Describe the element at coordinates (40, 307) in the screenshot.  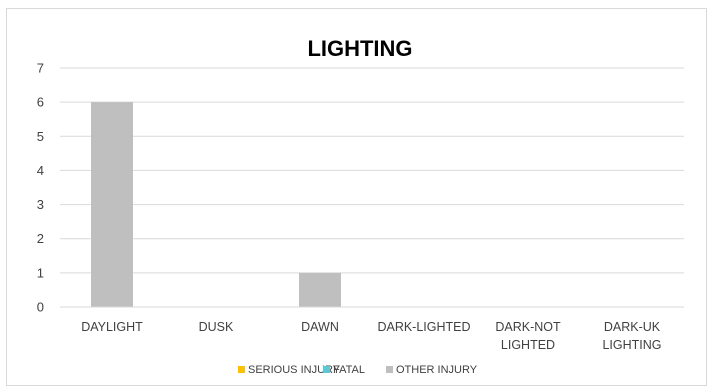
I see `y-tick-label: 0` at that location.